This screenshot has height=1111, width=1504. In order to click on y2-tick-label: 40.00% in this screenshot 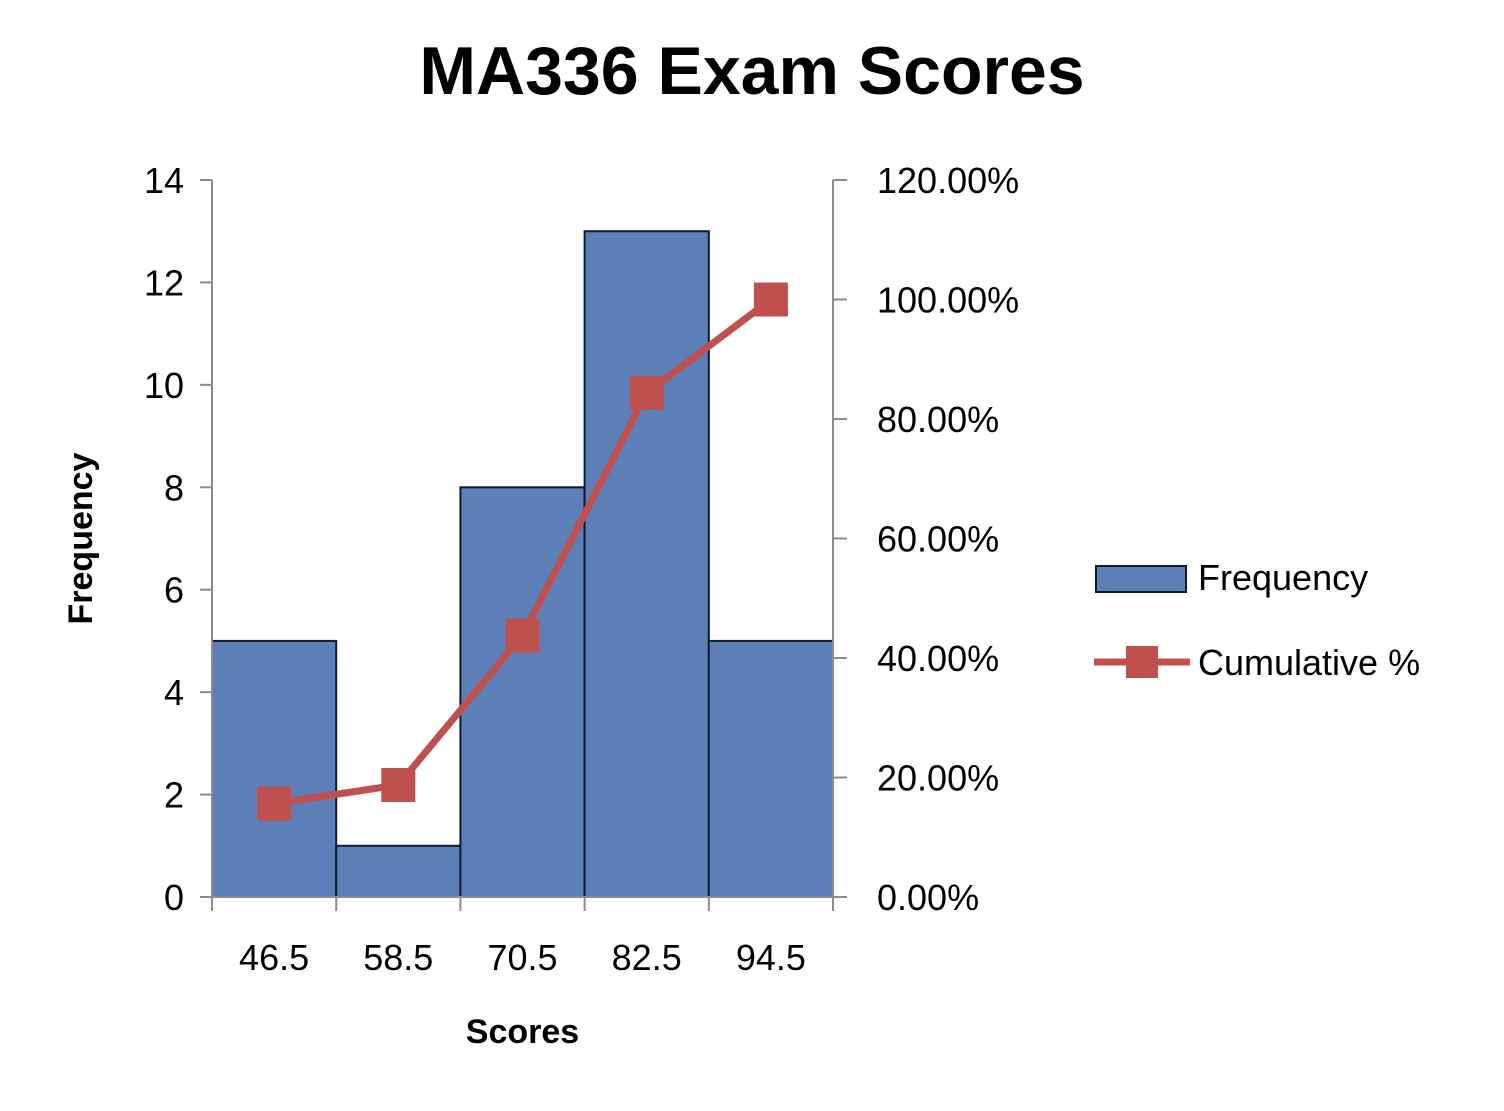, I will do `click(938, 658)`.